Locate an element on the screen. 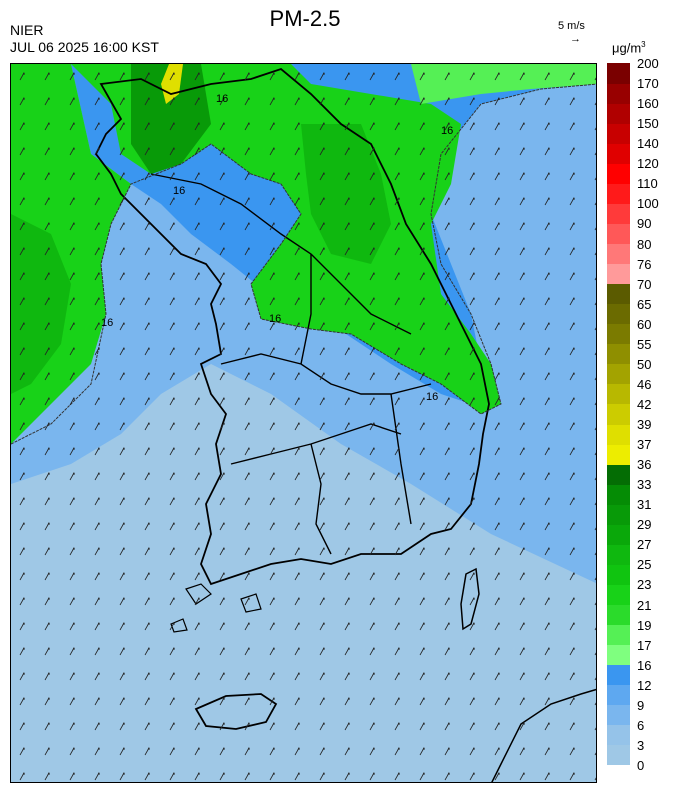 The width and height of the screenshot is (673, 795). color-legend-label: 36 is located at coordinates (644, 465).